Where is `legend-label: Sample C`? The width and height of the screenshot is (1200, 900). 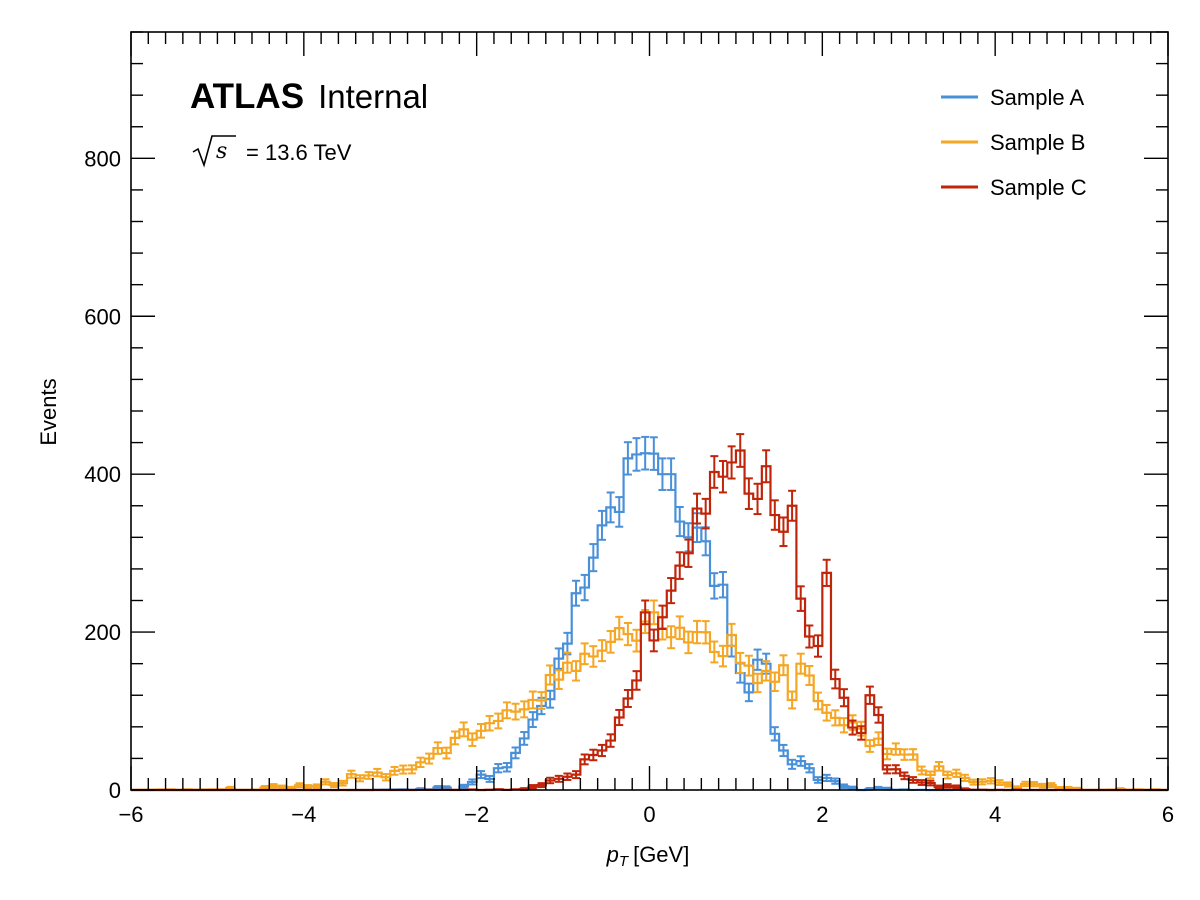
legend-label: Sample C is located at coordinates (1038, 187).